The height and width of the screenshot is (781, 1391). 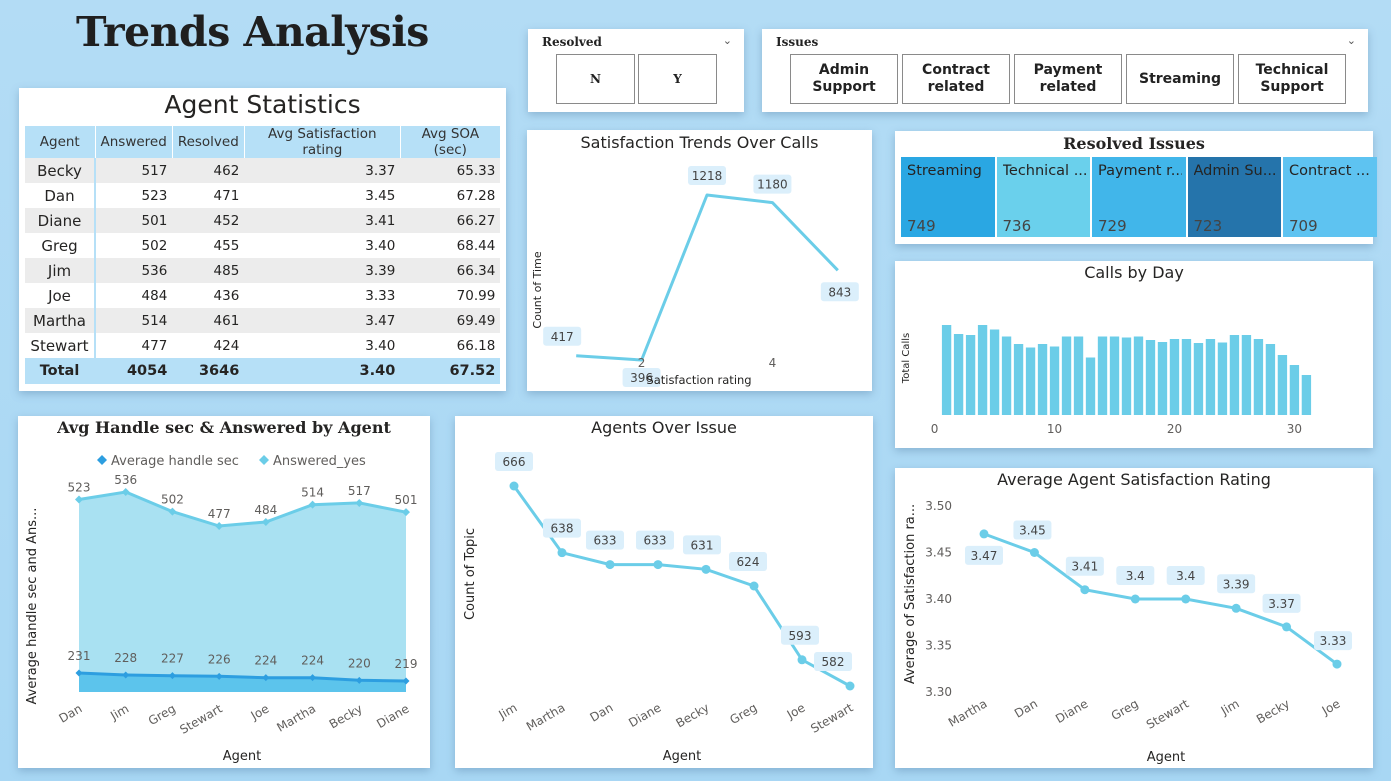 I want to click on table-cell: 3.37, so click(x=322, y=170).